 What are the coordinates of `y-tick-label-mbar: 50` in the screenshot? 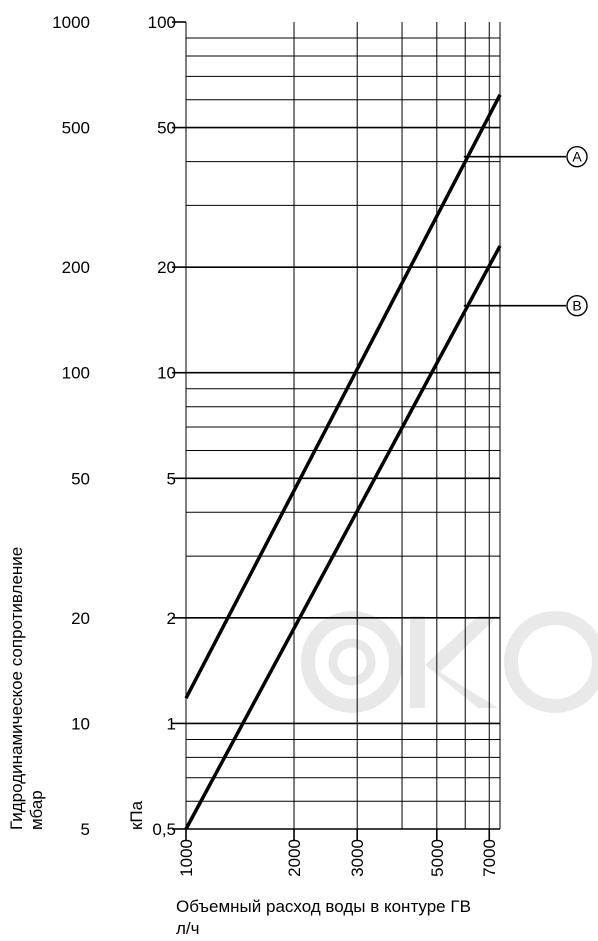 It's located at (80, 478).